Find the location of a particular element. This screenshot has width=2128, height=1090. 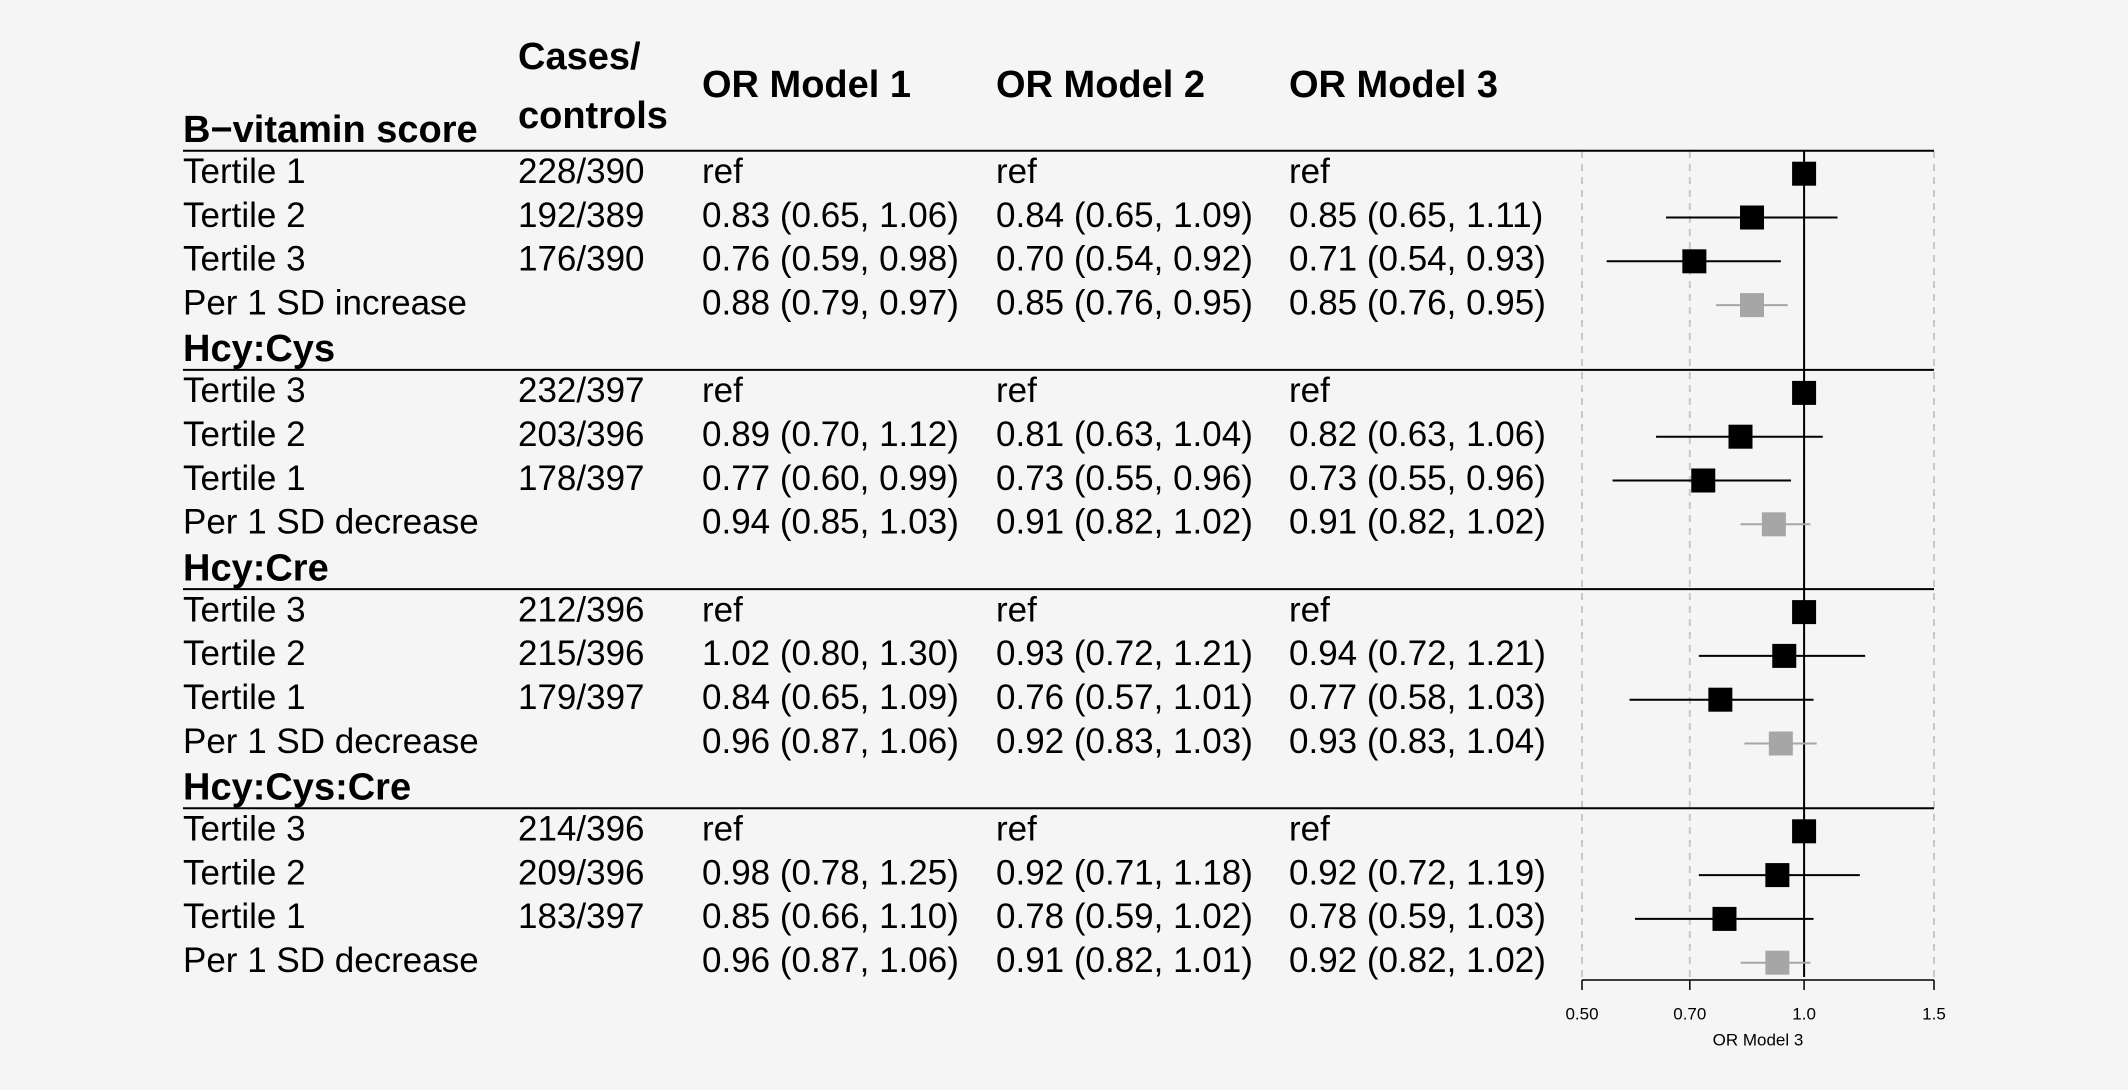

group-header: B−vitamin score is located at coordinates (330, 130).